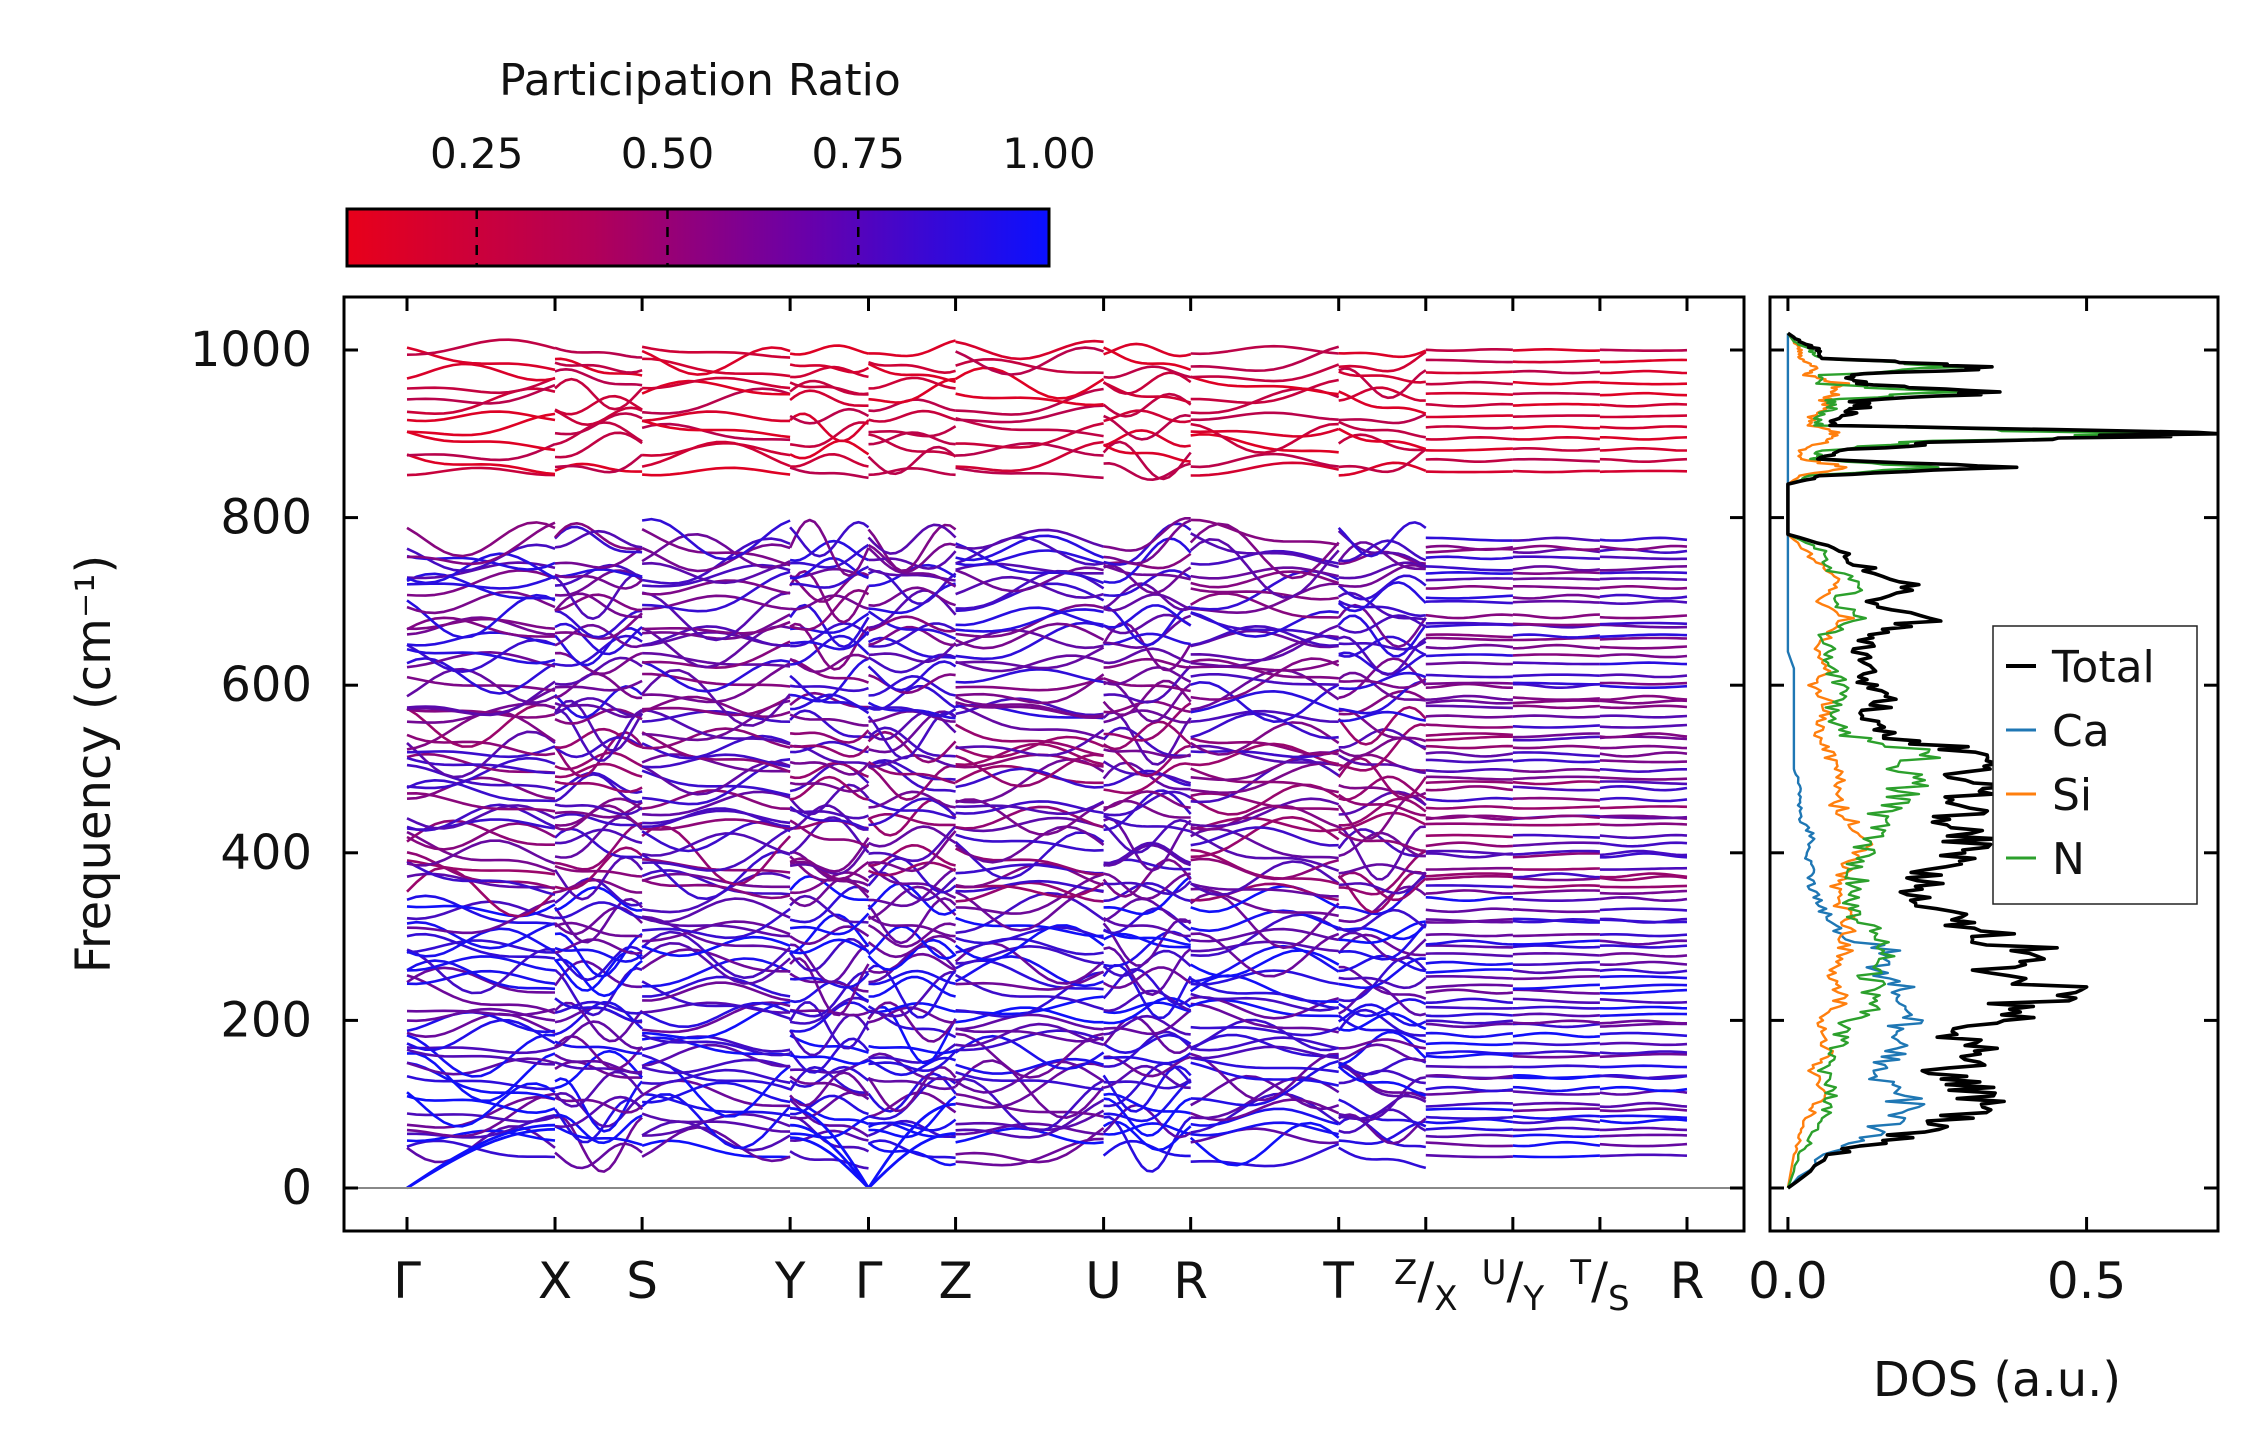 Image resolution: width=2259 pixels, height=1455 pixels. Describe the element at coordinates (2087, 1281) in the screenshot. I see `dos-x-tick-label: 0.5` at that location.